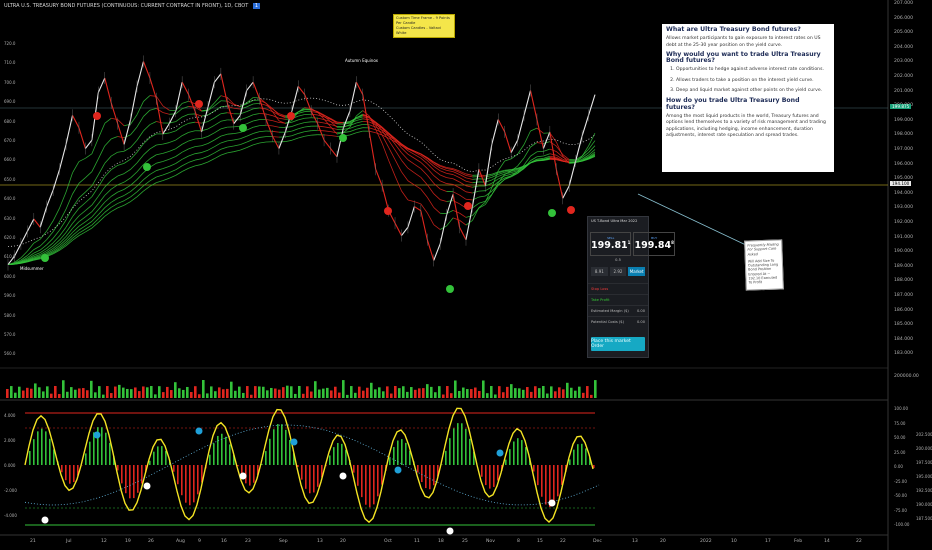  I want to click on time-axis-label: 23, so click(248, 541).